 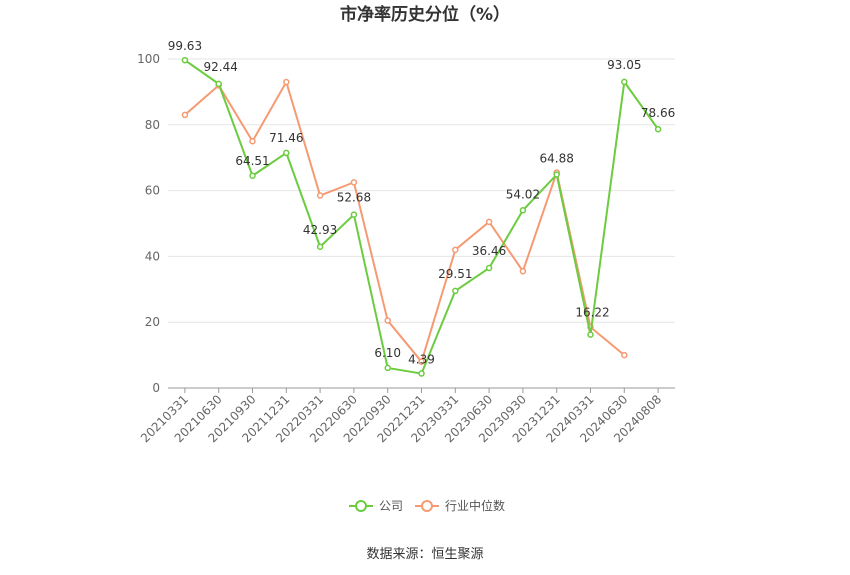 I want to click on data-label: 92.44, so click(x=221, y=67).